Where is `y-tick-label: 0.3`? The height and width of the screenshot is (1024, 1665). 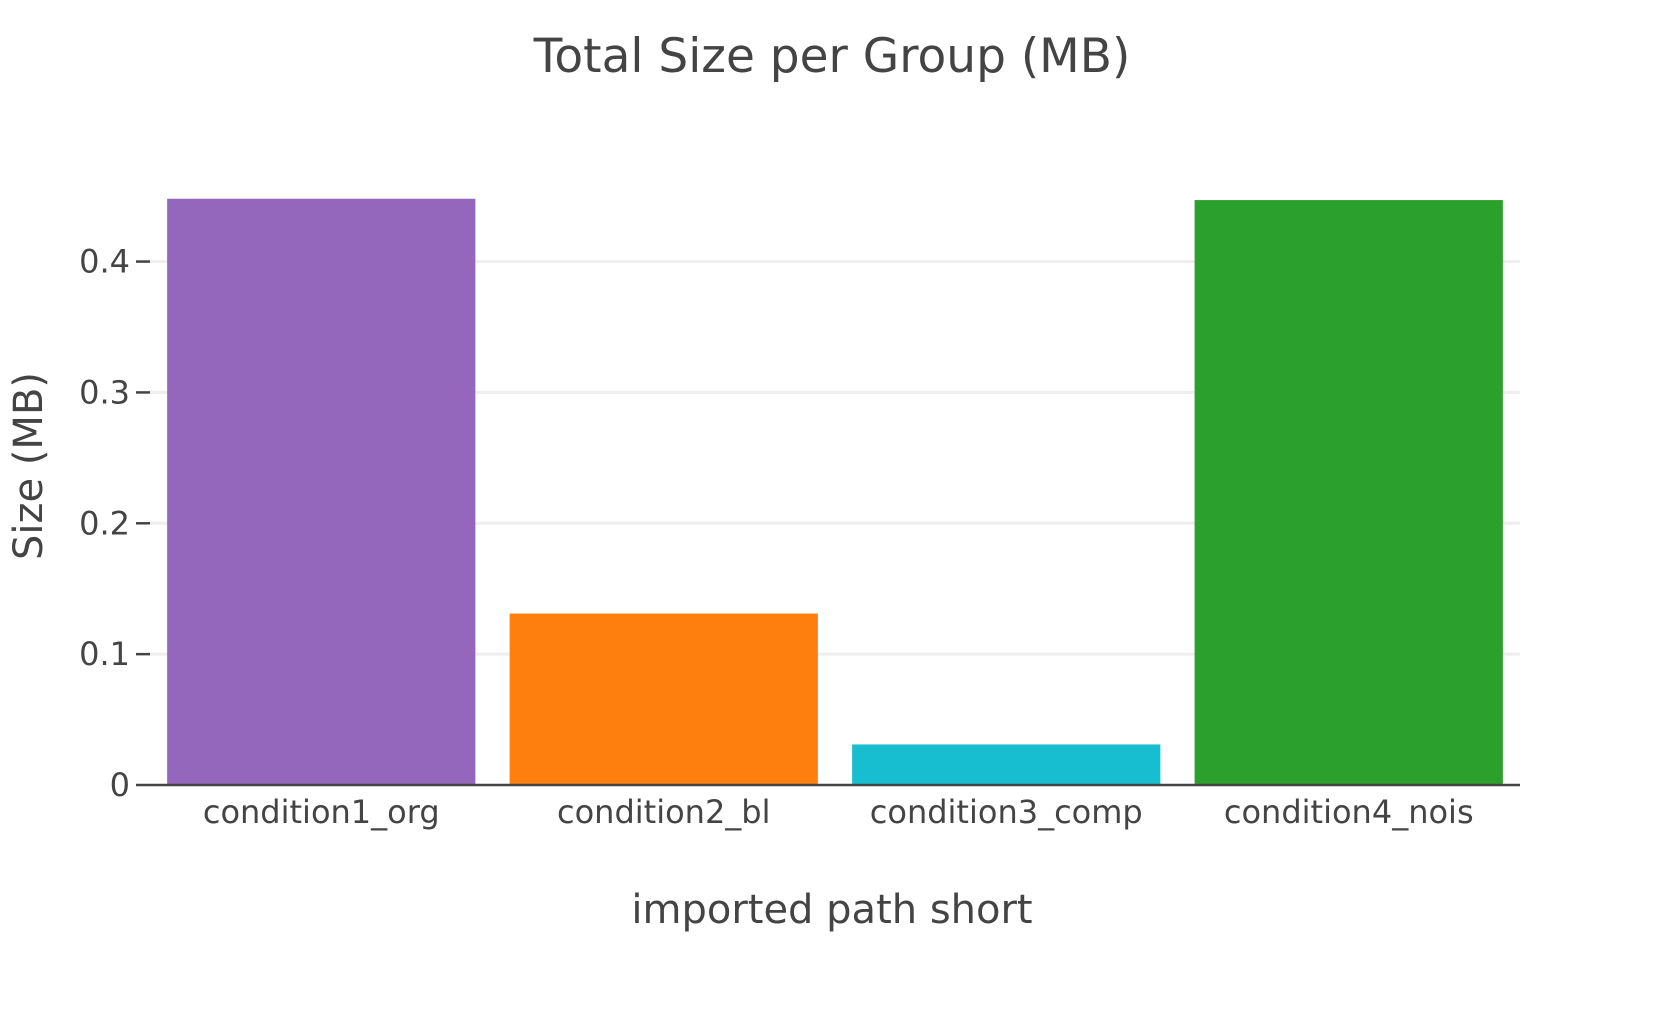 y-tick-label: 0.3 is located at coordinates (104, 392).